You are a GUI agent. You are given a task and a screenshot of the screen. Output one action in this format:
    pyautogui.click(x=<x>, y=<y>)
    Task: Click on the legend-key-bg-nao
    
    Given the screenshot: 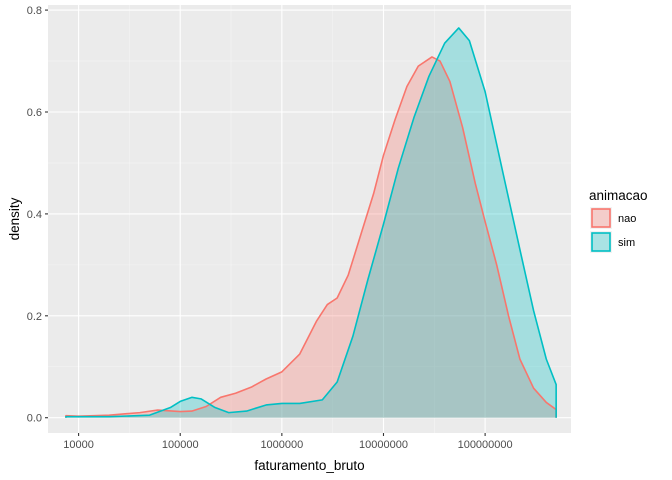 What is the action you would take?
    pyautogui.click(x=601, y=218)
    